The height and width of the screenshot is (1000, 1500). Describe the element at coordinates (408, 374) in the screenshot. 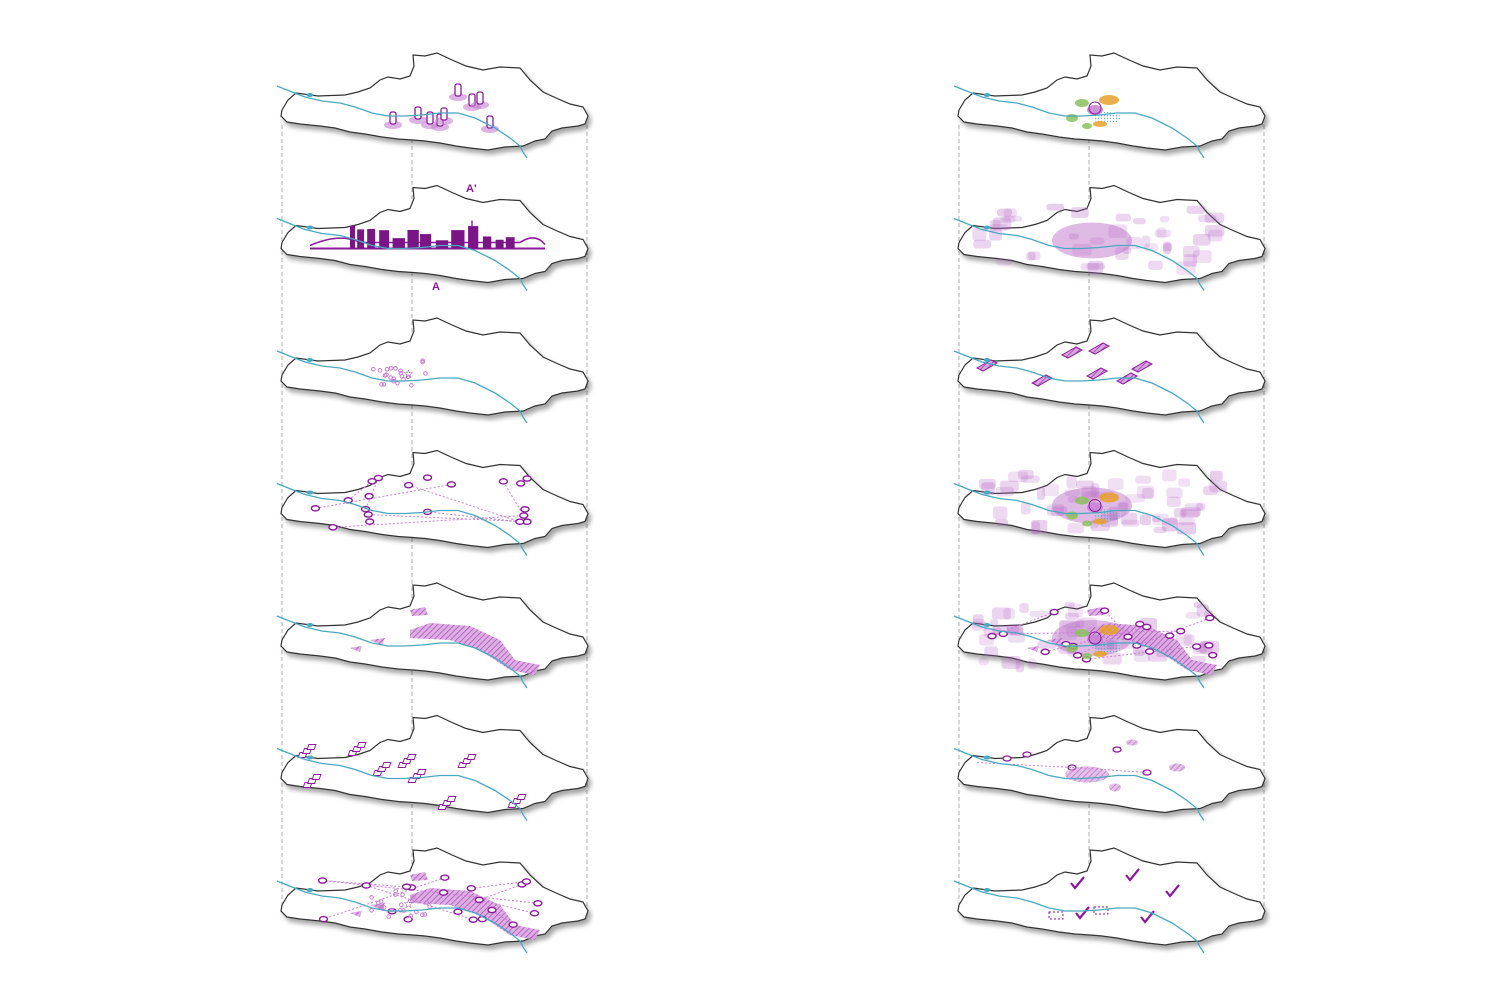

I see `star-icon: ☆` at that location.